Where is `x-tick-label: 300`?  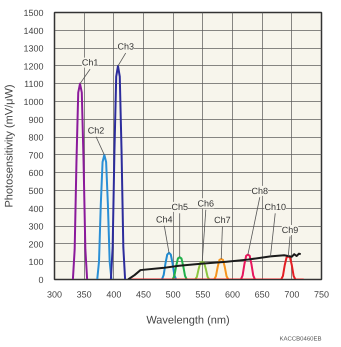 x-tick-label: 300 is located at coordinates (54, 295).